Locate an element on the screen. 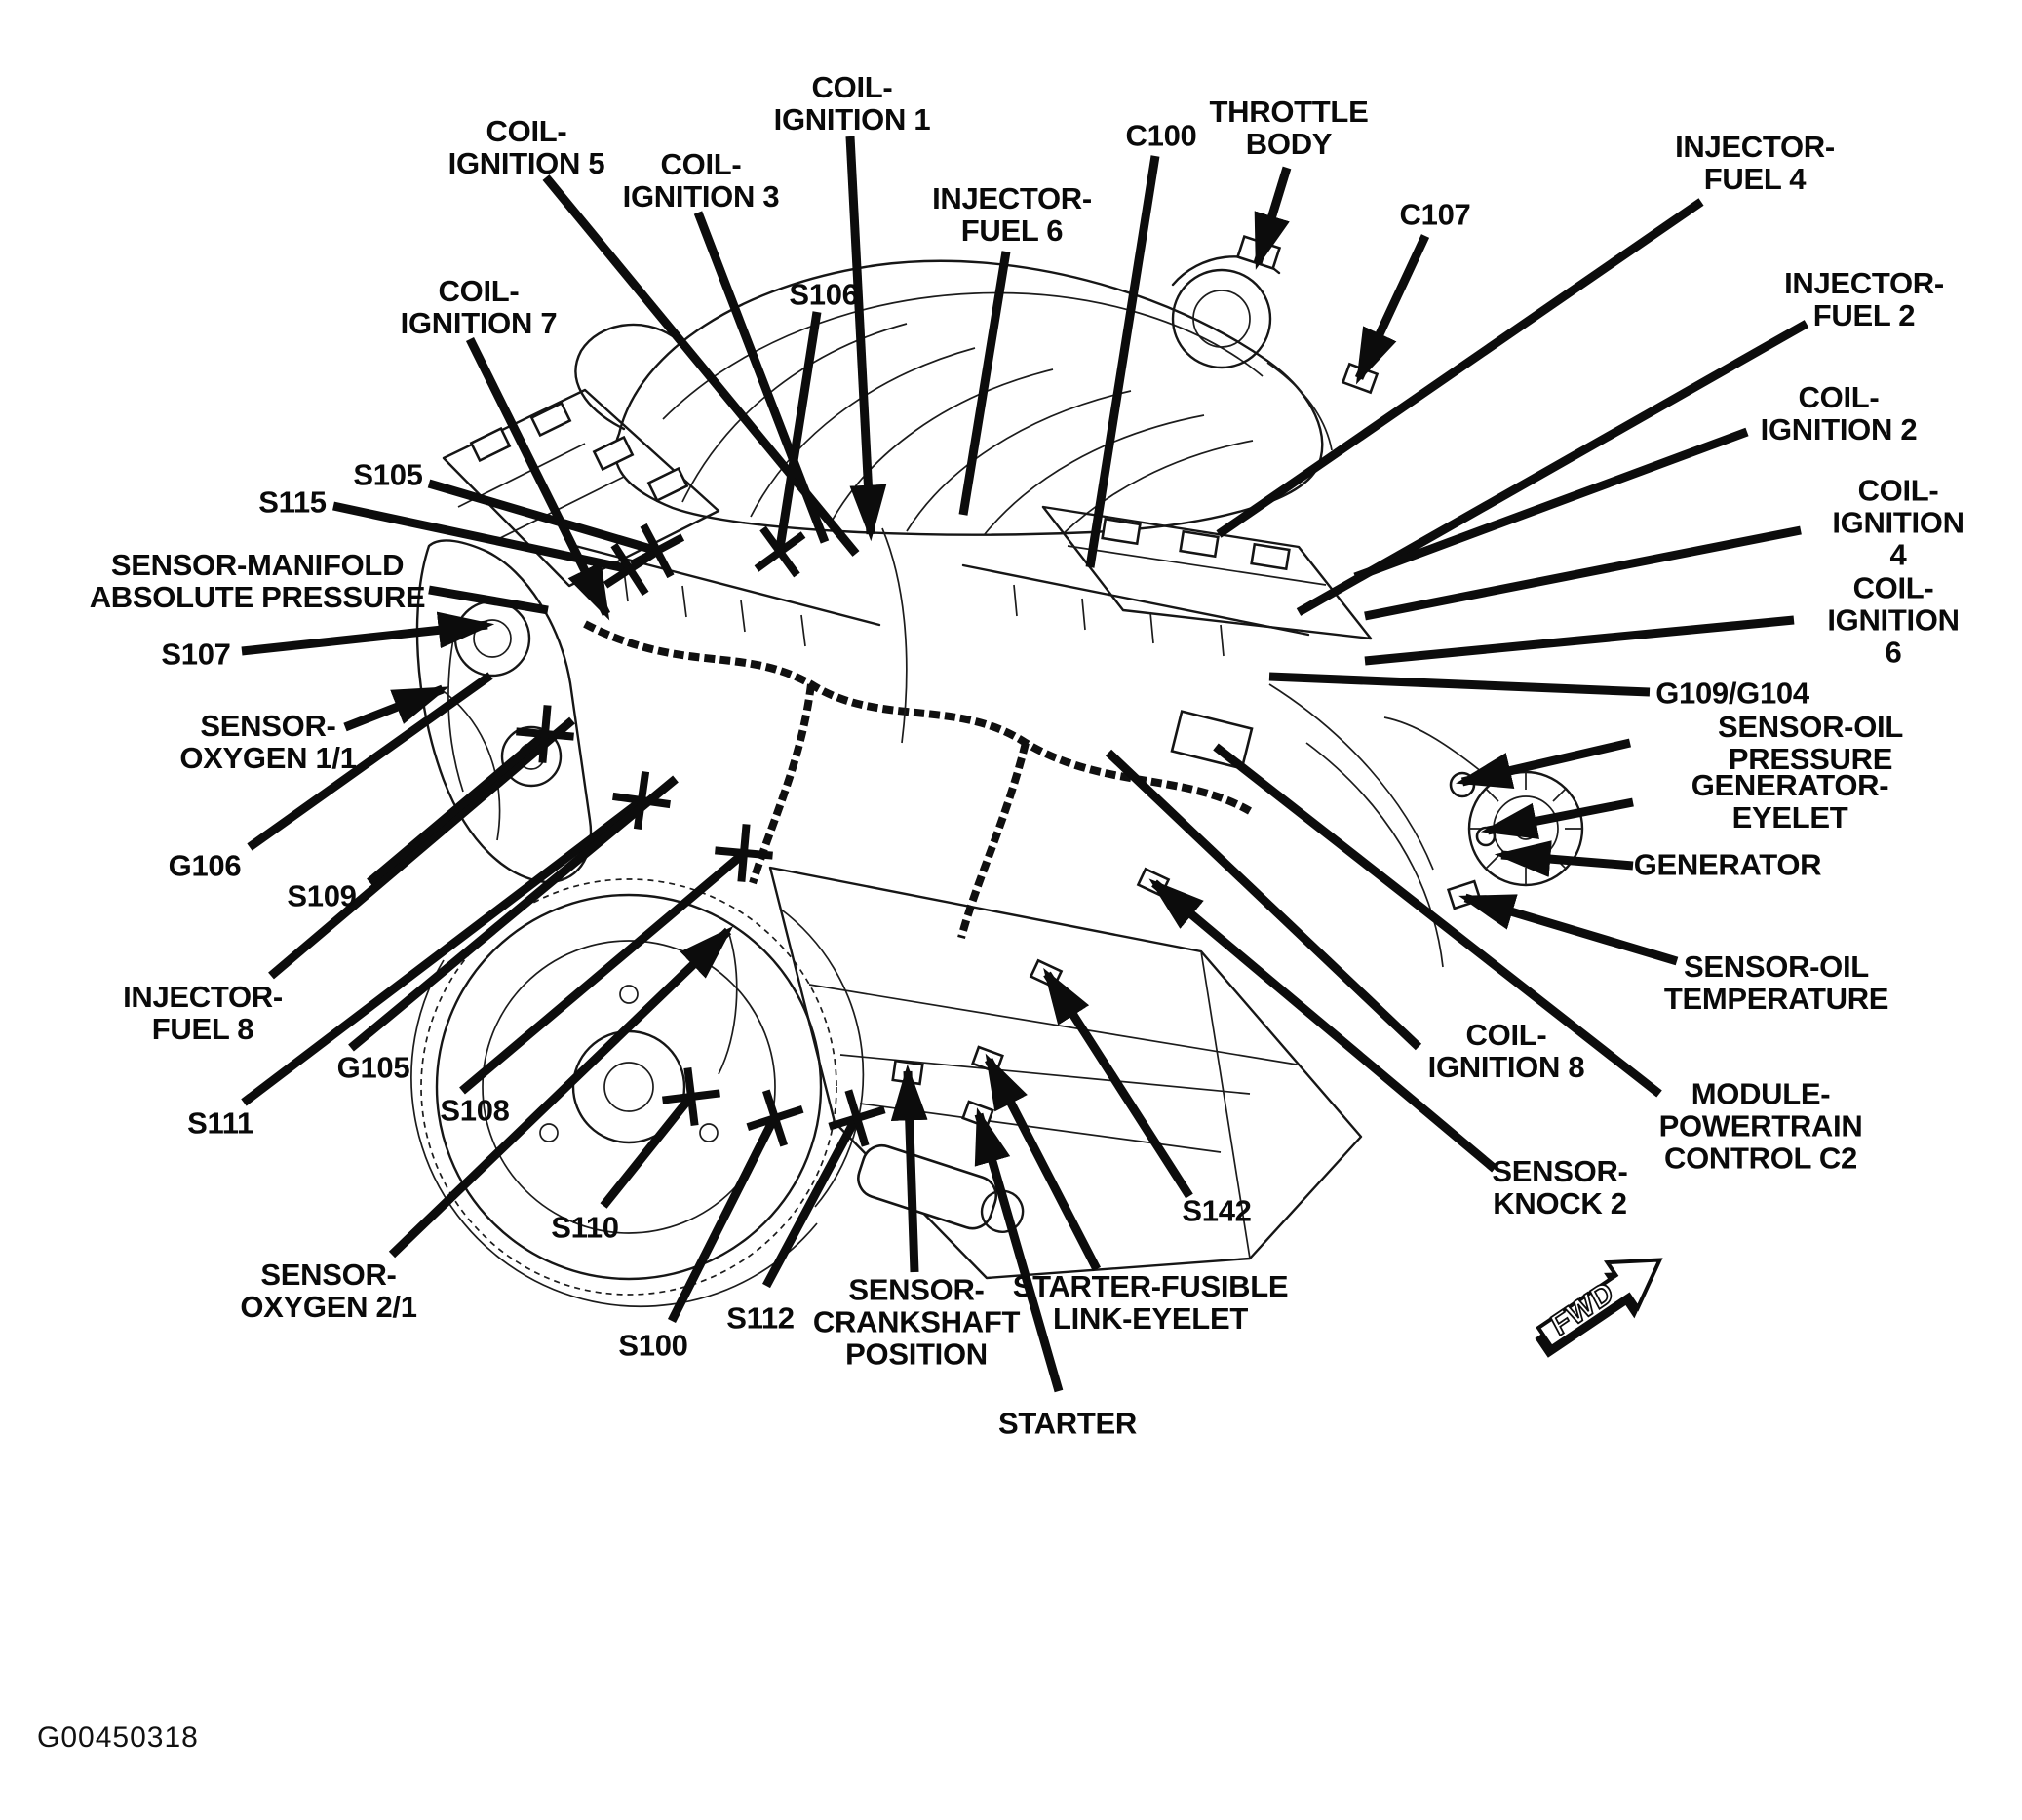 The width and height of the screenshot is (2022, 1820). leader-module-powertrain-control-c2 is located at coordinates (1437, 920).